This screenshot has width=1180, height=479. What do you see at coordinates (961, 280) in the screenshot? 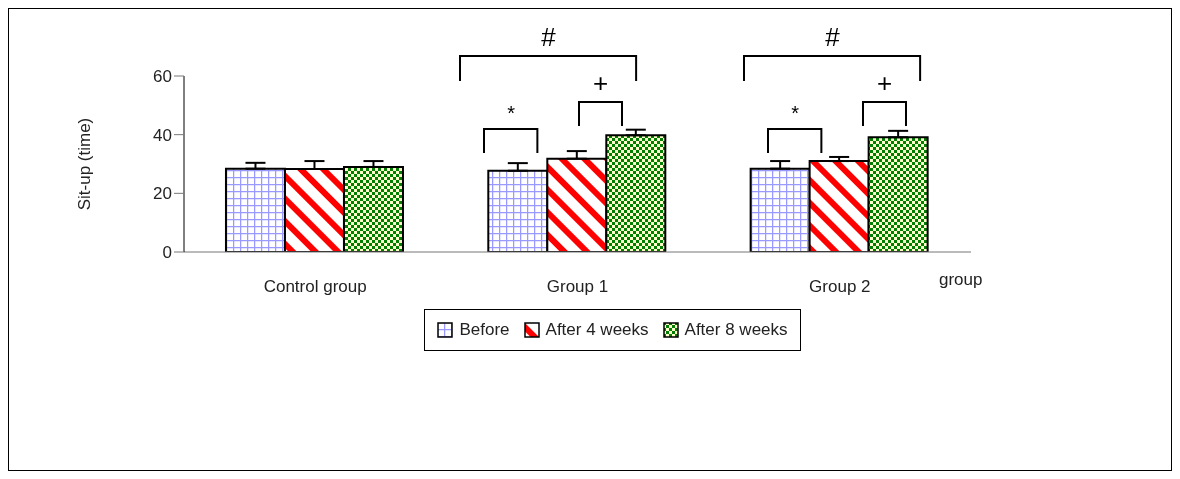
I see `x-axis-title: group` at bounding box center [961, 280].